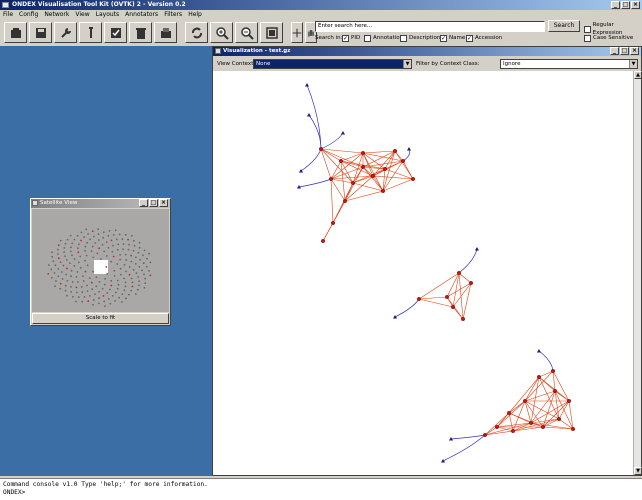 The height and width of the screenshot is (500, 642). I want to click on vis-maximize-button: □, so click(624, 51).